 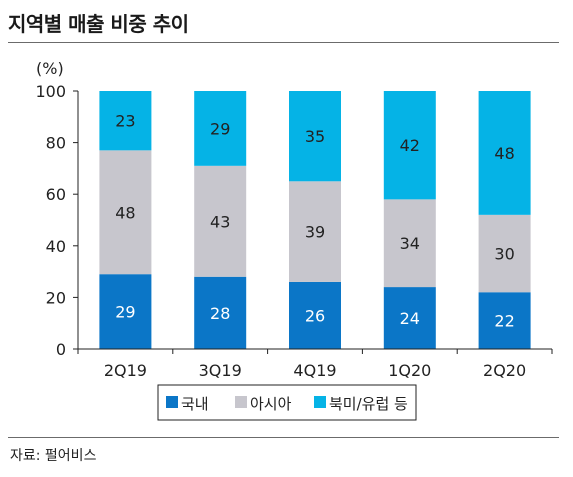 I want to click on x-axis: 2Q19 3Q19 4Q19 1Q20 2Q20, so click(x=315, y=364).